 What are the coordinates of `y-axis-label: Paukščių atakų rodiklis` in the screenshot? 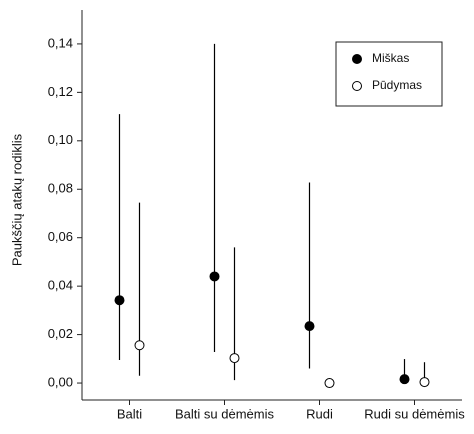 It's located at (16, 199).